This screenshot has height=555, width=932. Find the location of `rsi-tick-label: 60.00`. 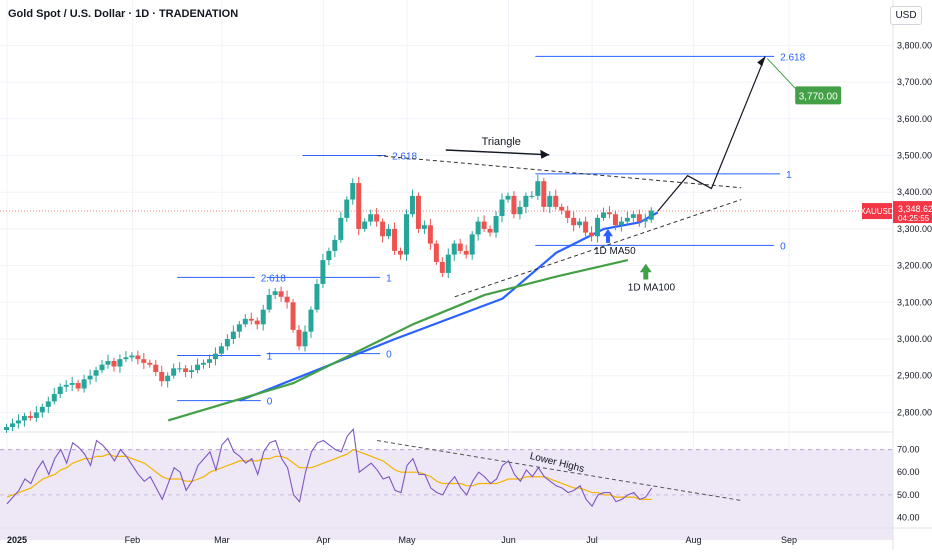

rsi-tick-label: 60.00 is located at coordinates (908, 472).